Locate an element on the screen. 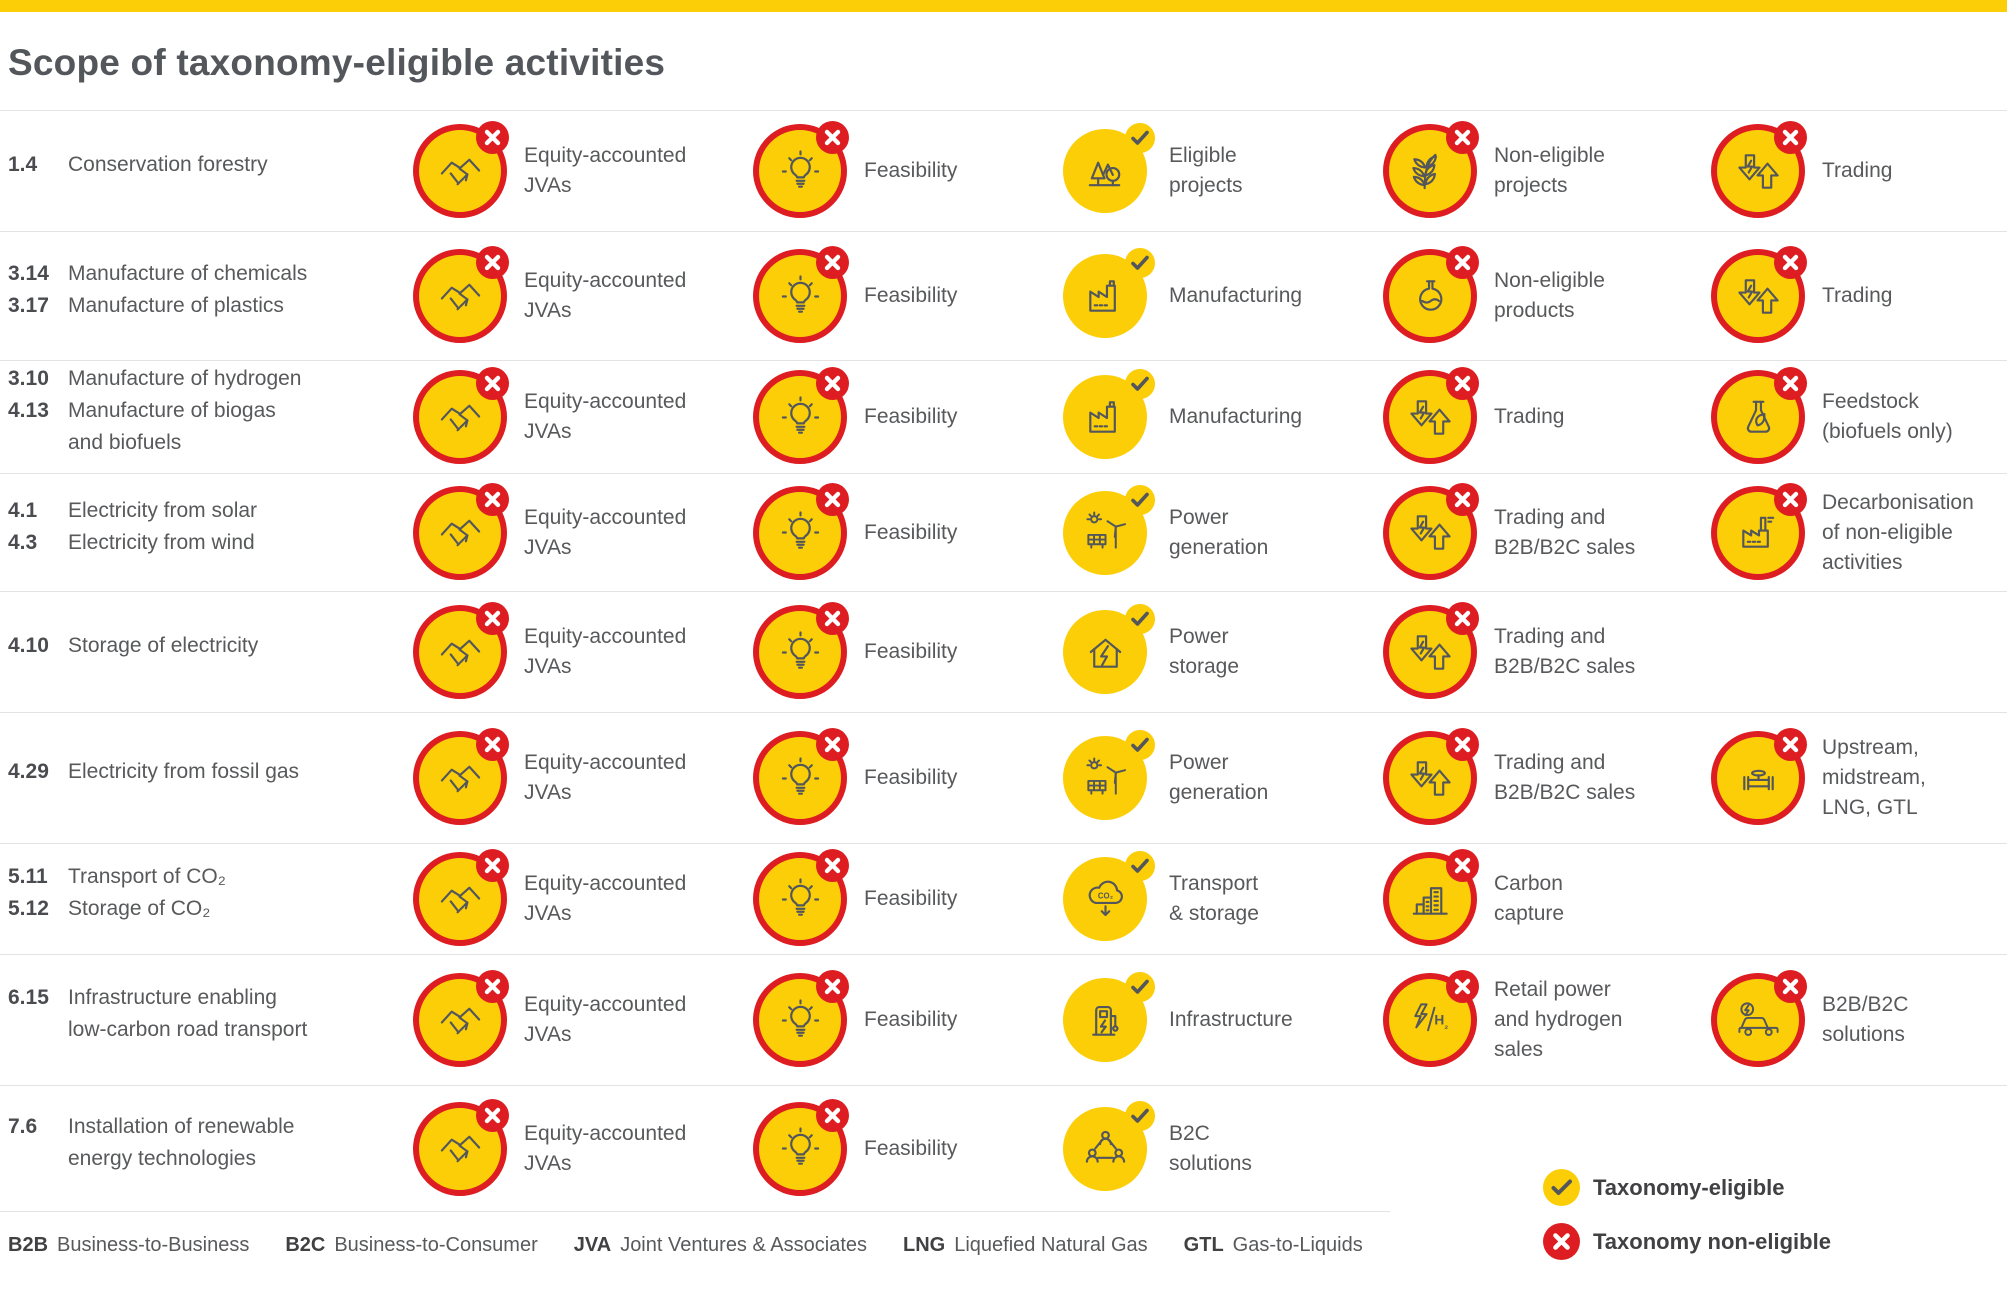  top-accent-bar is located at coordinates (1003, 6).